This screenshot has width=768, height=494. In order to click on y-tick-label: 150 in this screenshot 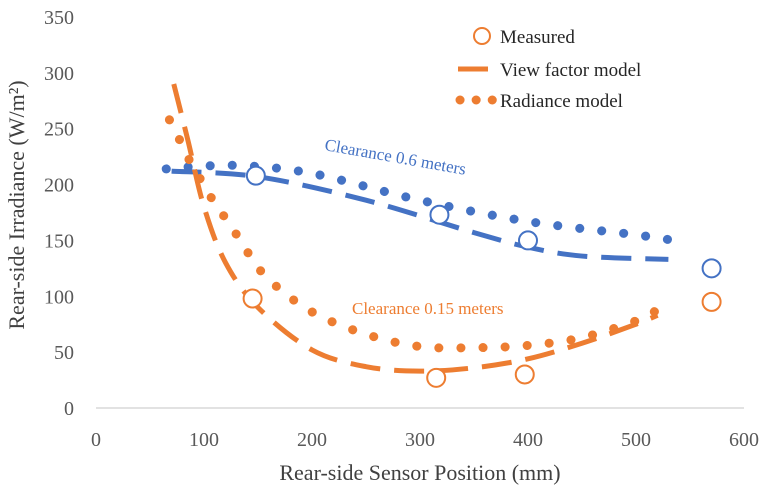, I will do `click(59, 241)`.